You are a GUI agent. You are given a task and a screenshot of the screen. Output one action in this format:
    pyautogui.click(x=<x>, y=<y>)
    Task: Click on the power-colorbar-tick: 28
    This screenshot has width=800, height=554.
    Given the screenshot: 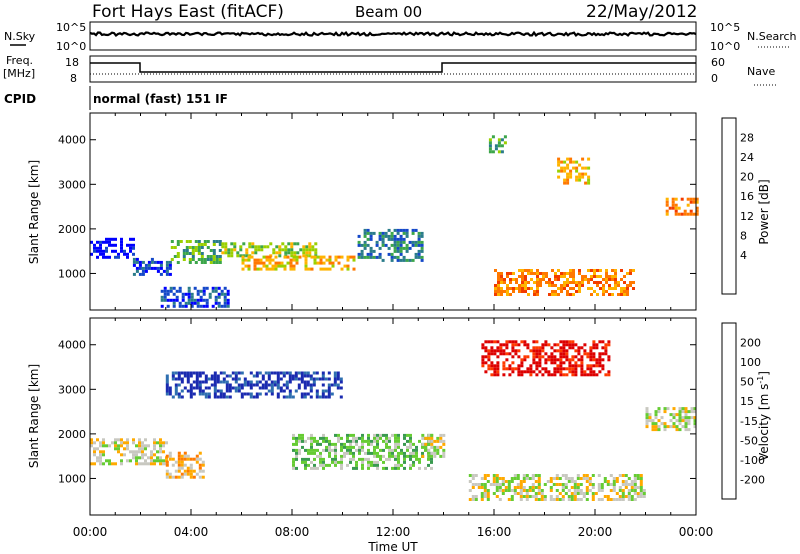 What is the action you would take?
    pyautogui.click(x=747, y=138)
    